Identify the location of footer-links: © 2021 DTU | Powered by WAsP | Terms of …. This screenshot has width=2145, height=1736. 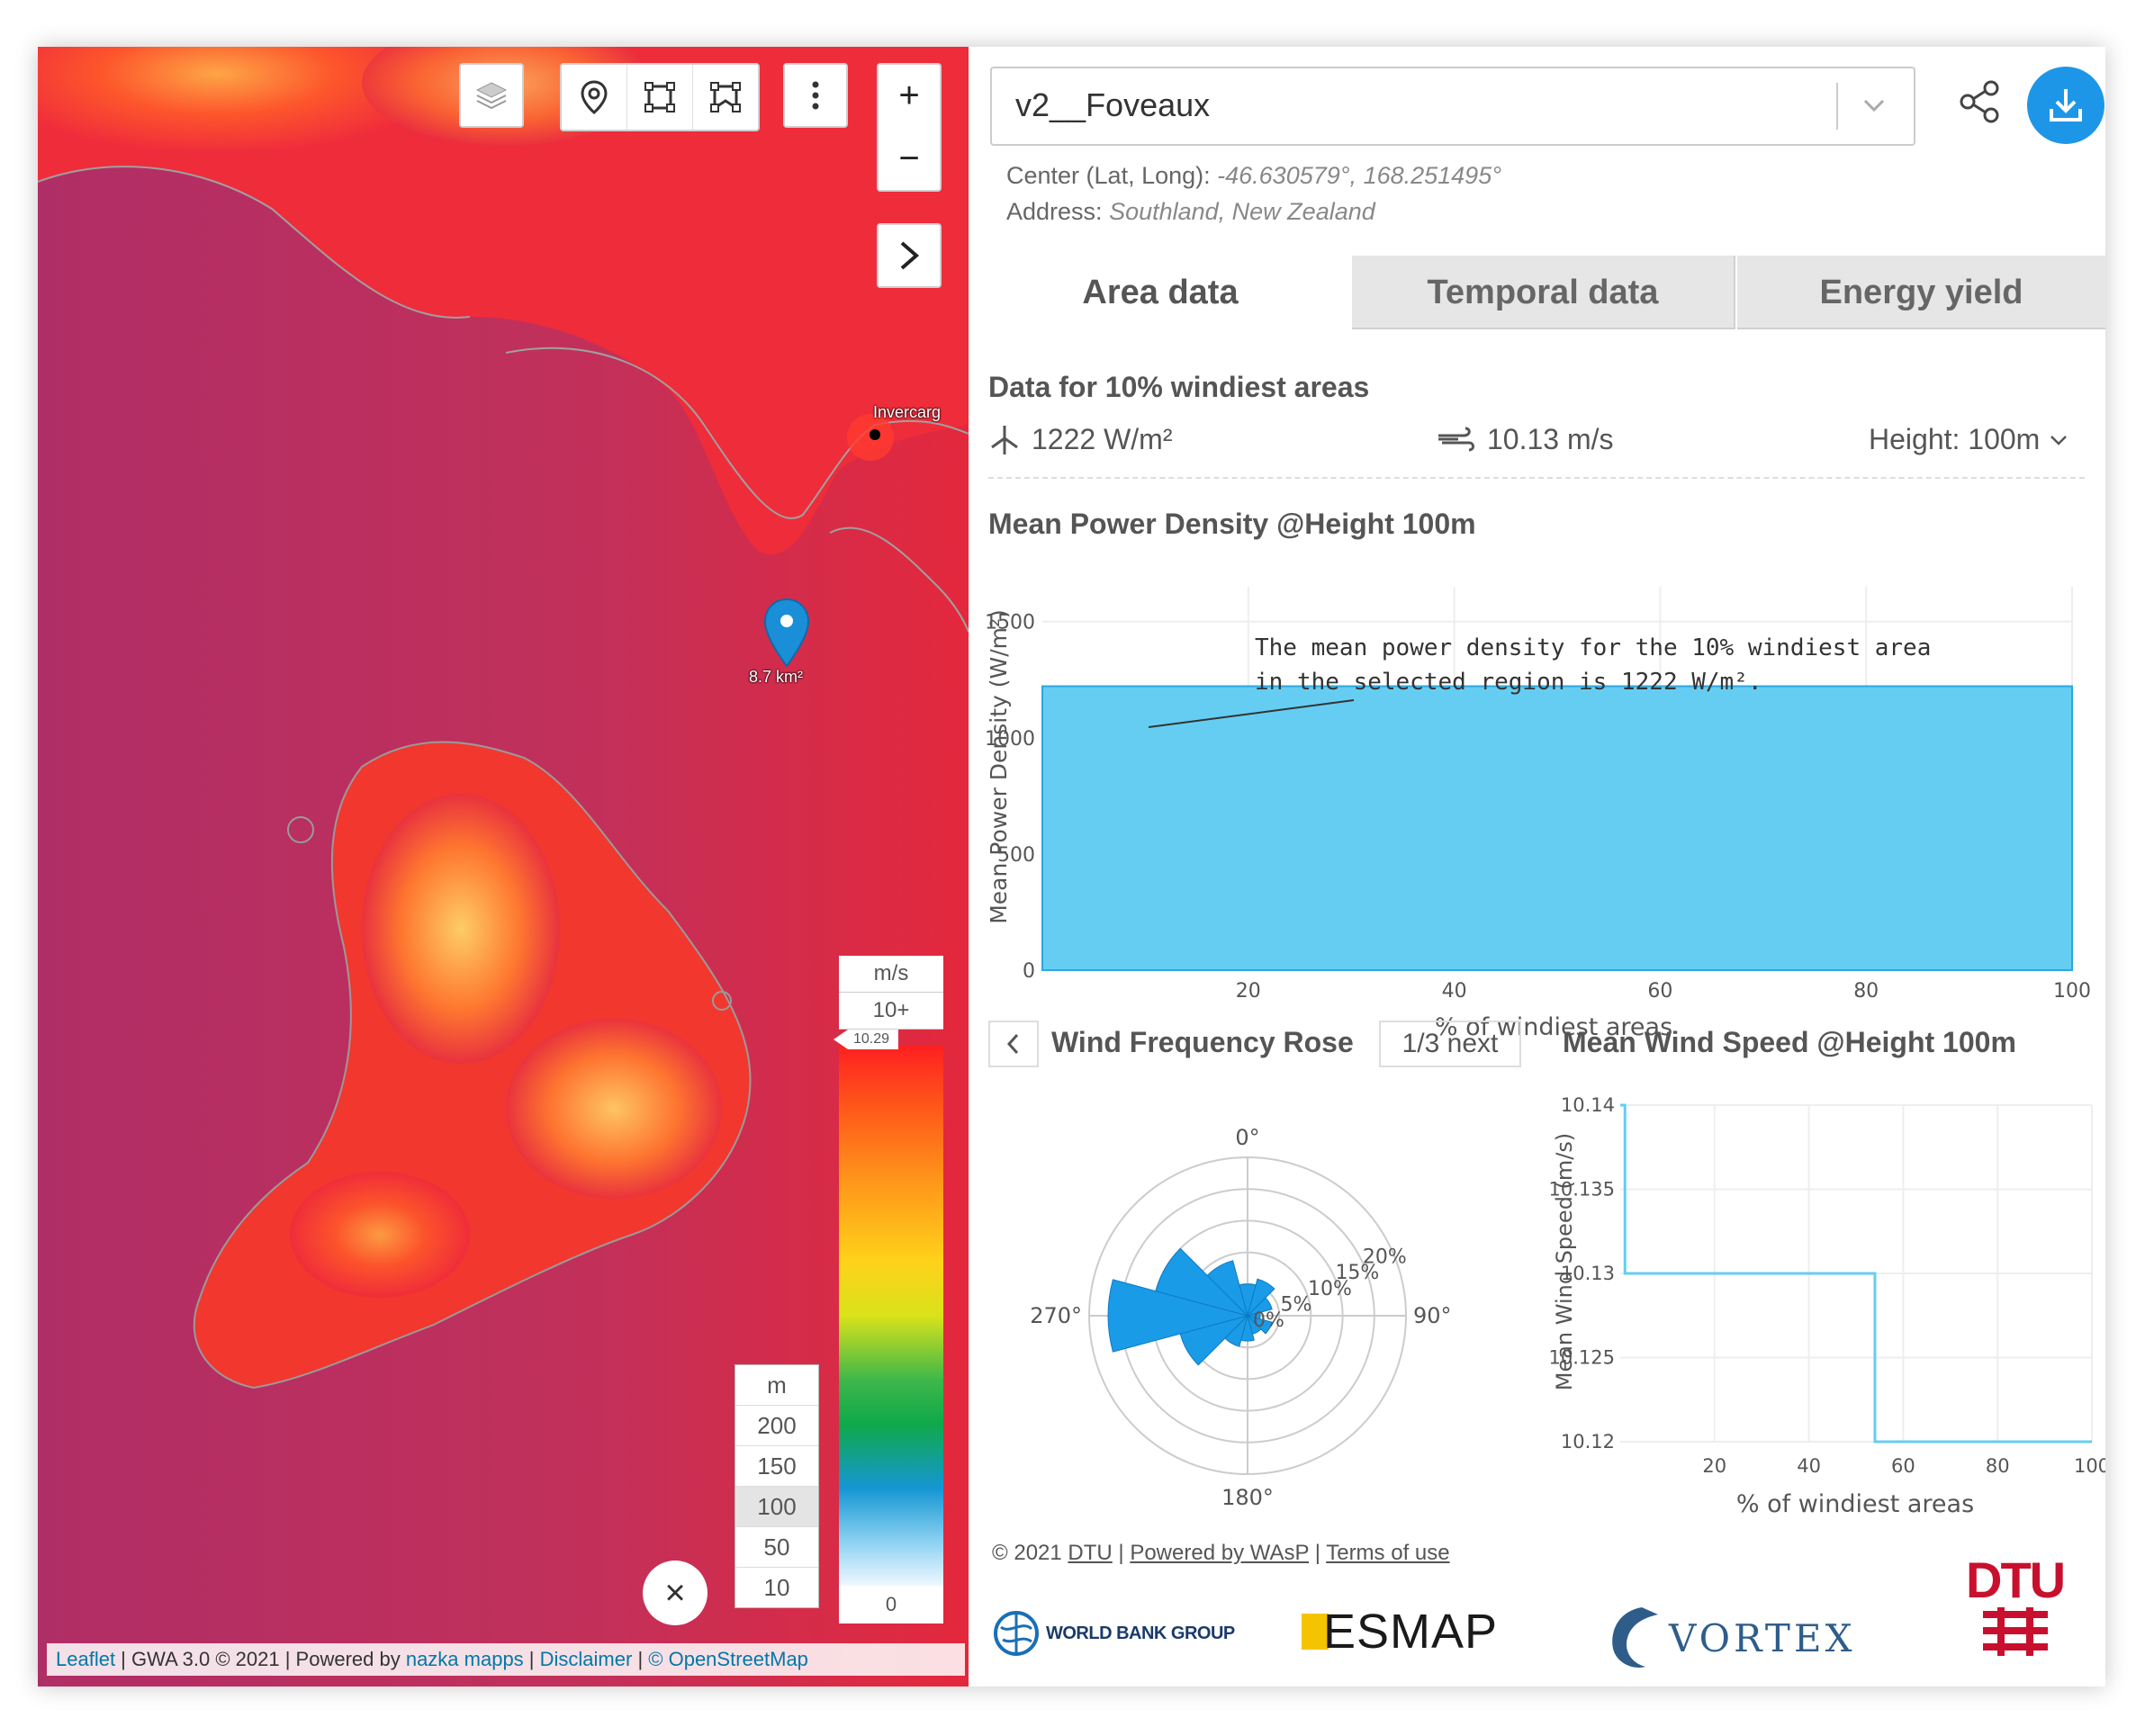
(1221, 1553).